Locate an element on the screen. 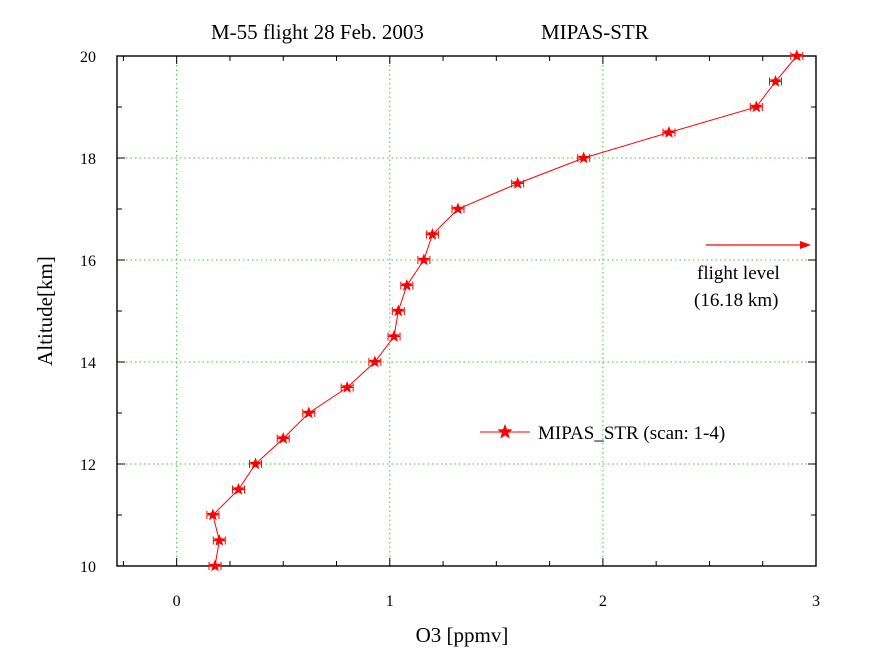  y-tick-label: 12 is located at coordinates (88, 465).